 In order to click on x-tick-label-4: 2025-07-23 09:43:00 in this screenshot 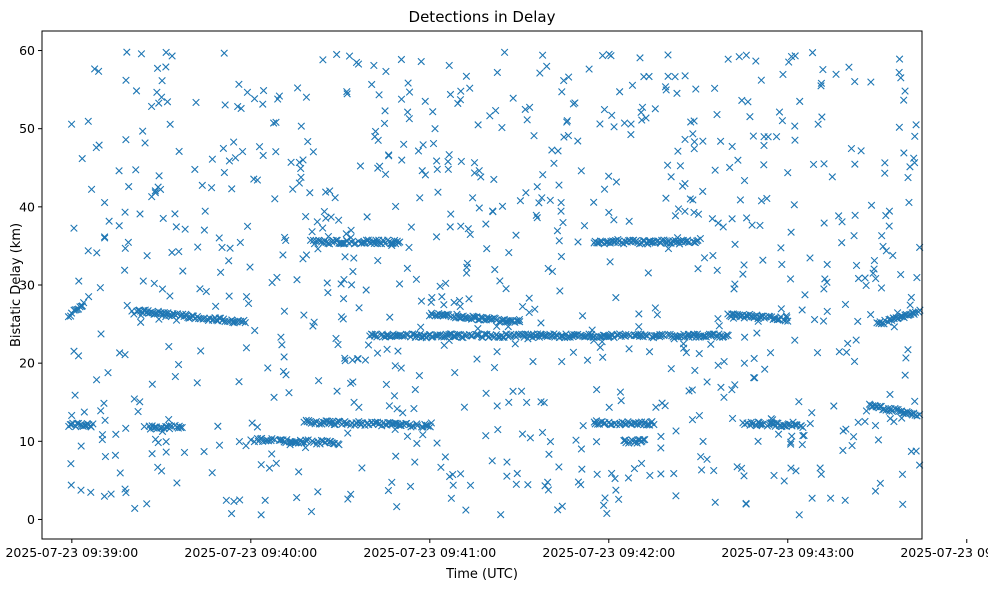, I will do `click(787, 552)`.